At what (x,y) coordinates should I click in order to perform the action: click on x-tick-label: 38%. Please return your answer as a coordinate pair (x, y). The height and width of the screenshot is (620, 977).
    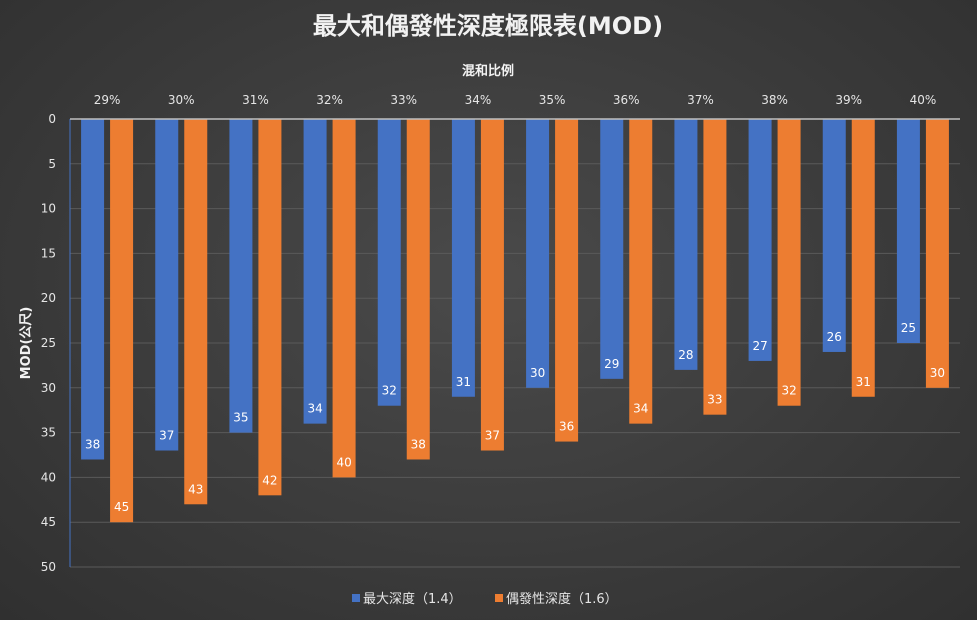
    Looking at the image, I should click on (774, 100).